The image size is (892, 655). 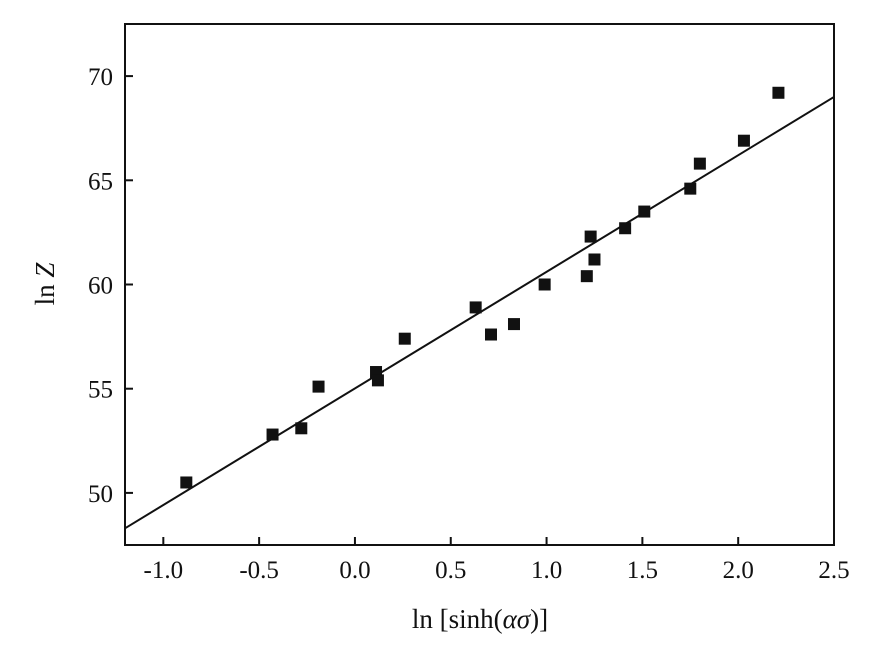 I want to click on x-tick-label: -0.5, so click(x=259, y=570).